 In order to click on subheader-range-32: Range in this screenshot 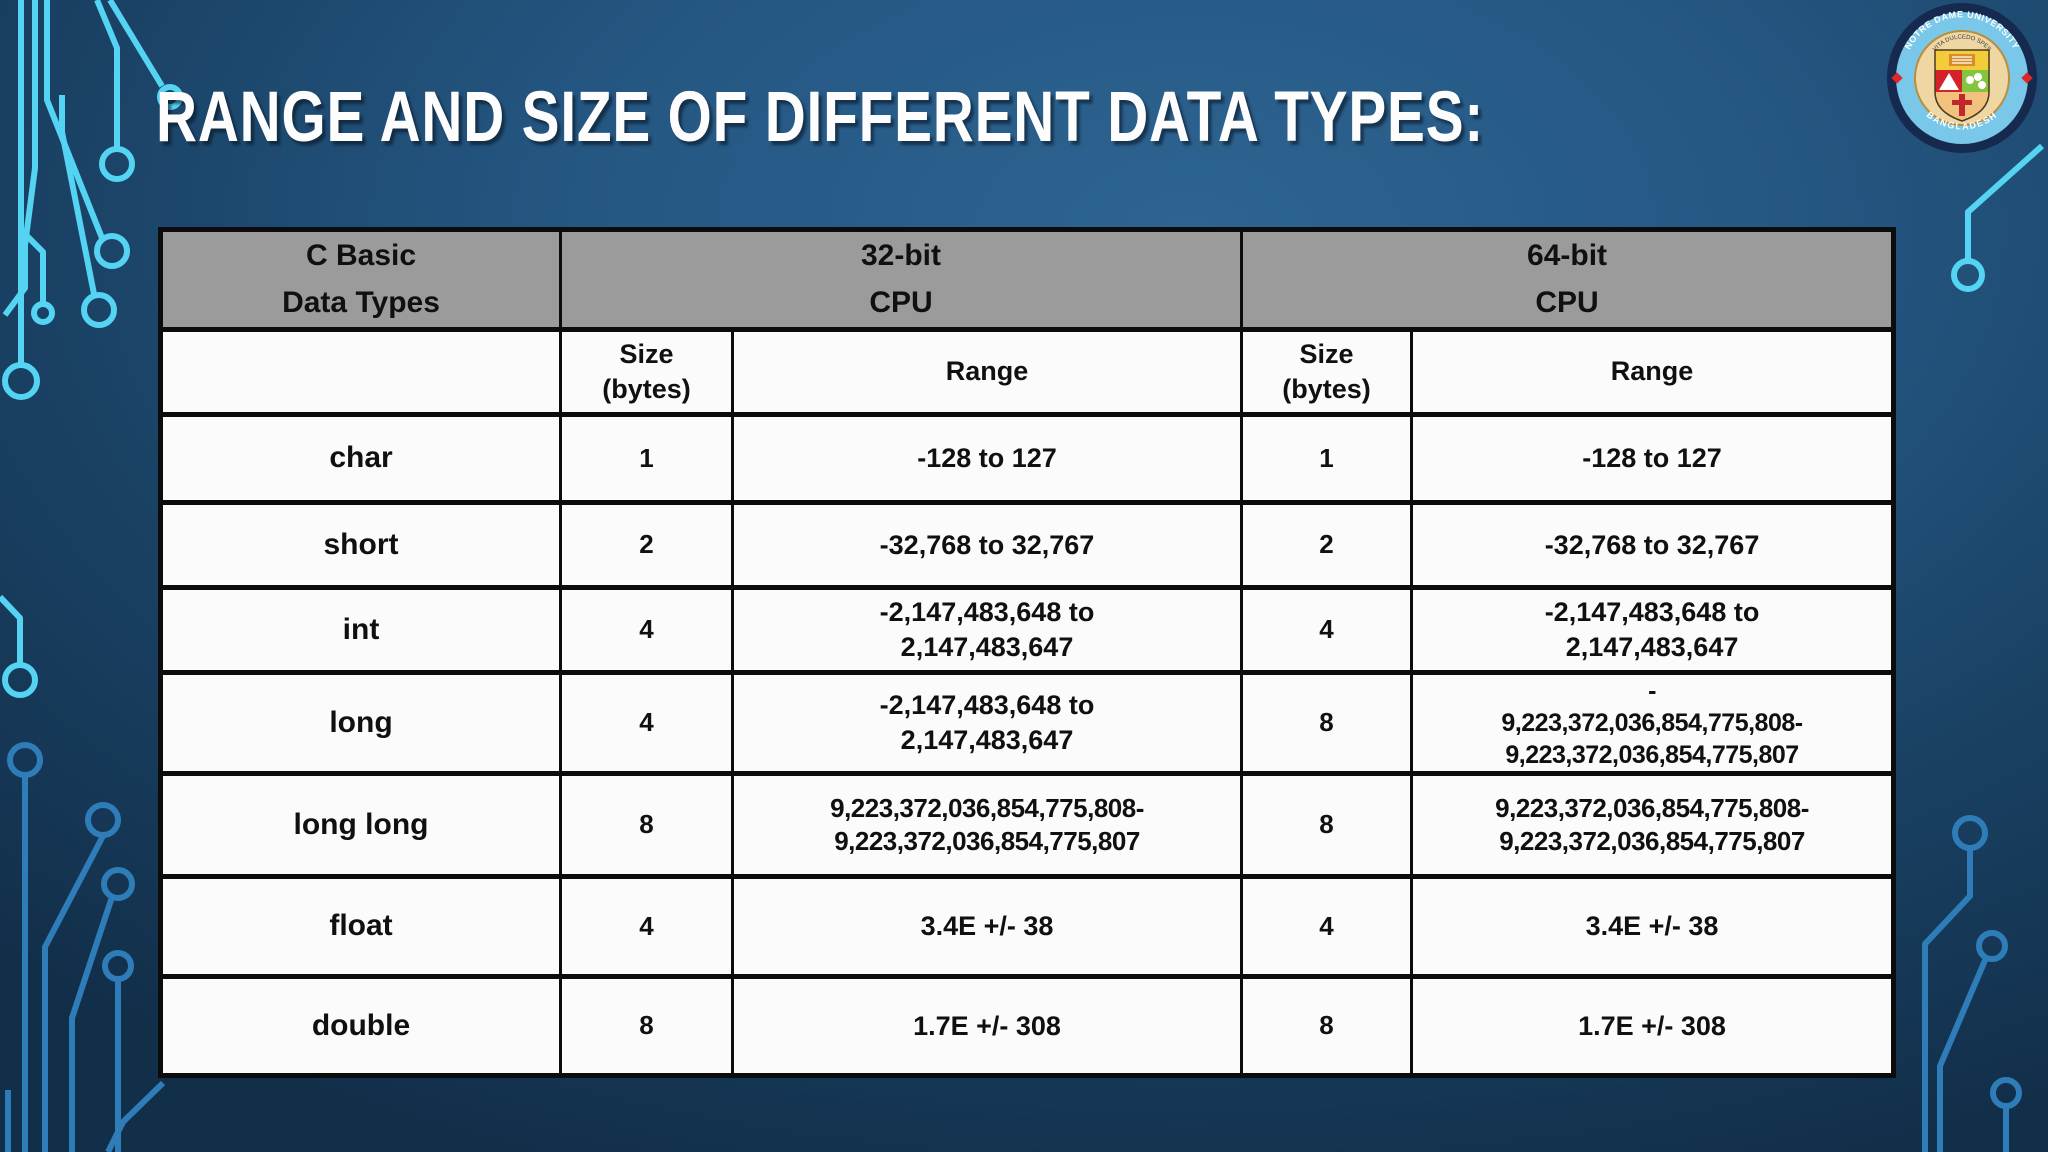, I will do `click(987, 372)`.